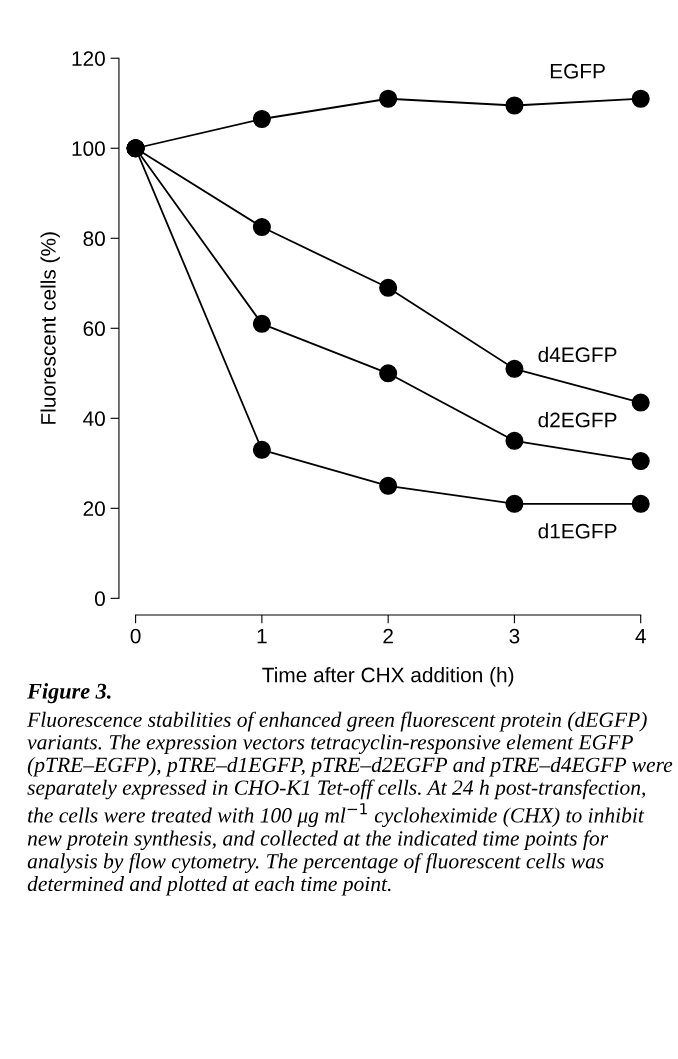  What do you see at coordinates (577, 71) in the screenshot?
I see `series-label: EGFP` at bounding box center [577, 71].